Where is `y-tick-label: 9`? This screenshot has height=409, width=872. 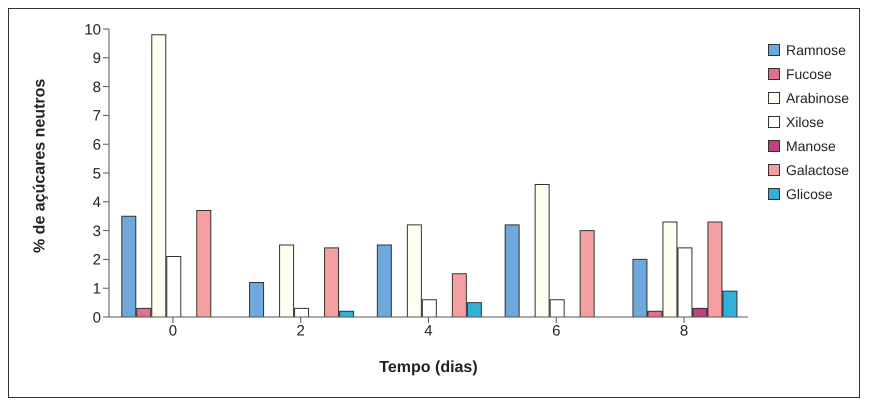 y-tick-label: 9 is located at coordinates (96, 59).